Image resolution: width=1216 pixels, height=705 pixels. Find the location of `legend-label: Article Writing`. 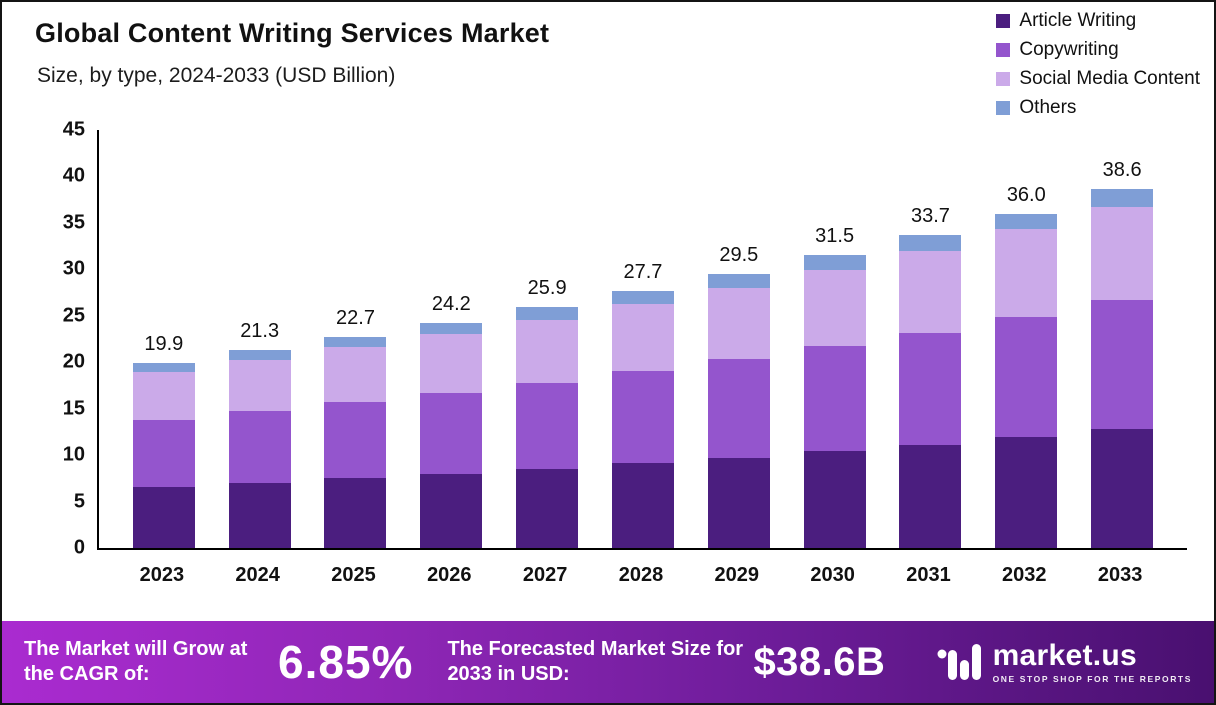

legend-label: Article Writing is located at coordinates (1078, 20).